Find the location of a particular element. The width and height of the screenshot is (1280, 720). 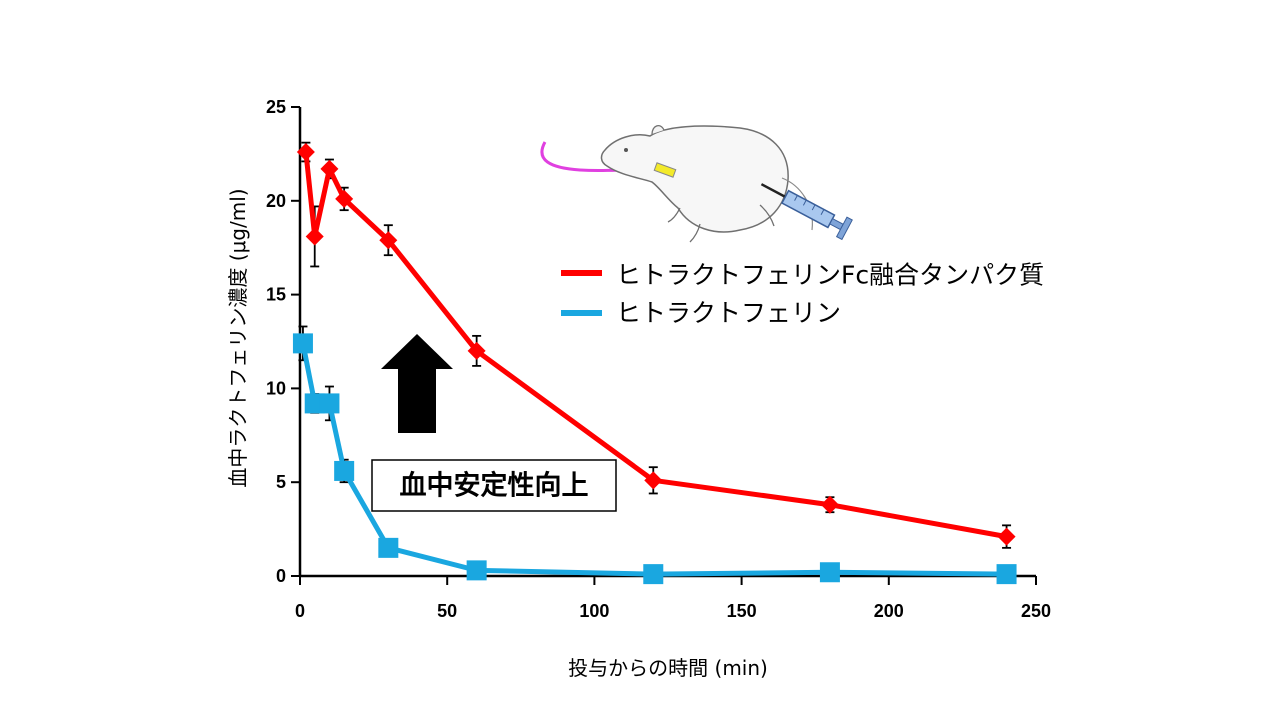

x-axis: 0 50 100 150 200 250 is located at coordinates (673, 597).